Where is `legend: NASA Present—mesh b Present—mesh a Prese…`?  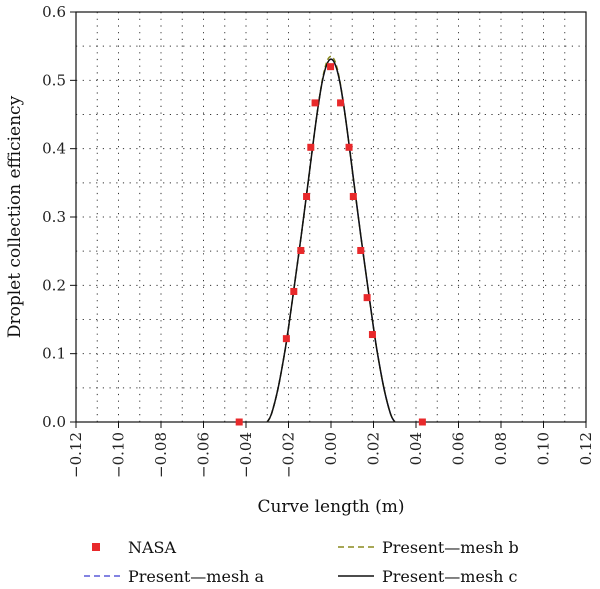
legend: NASA Present—mesh b Present—mesh a Prese… is located at coordinates (301, 562).